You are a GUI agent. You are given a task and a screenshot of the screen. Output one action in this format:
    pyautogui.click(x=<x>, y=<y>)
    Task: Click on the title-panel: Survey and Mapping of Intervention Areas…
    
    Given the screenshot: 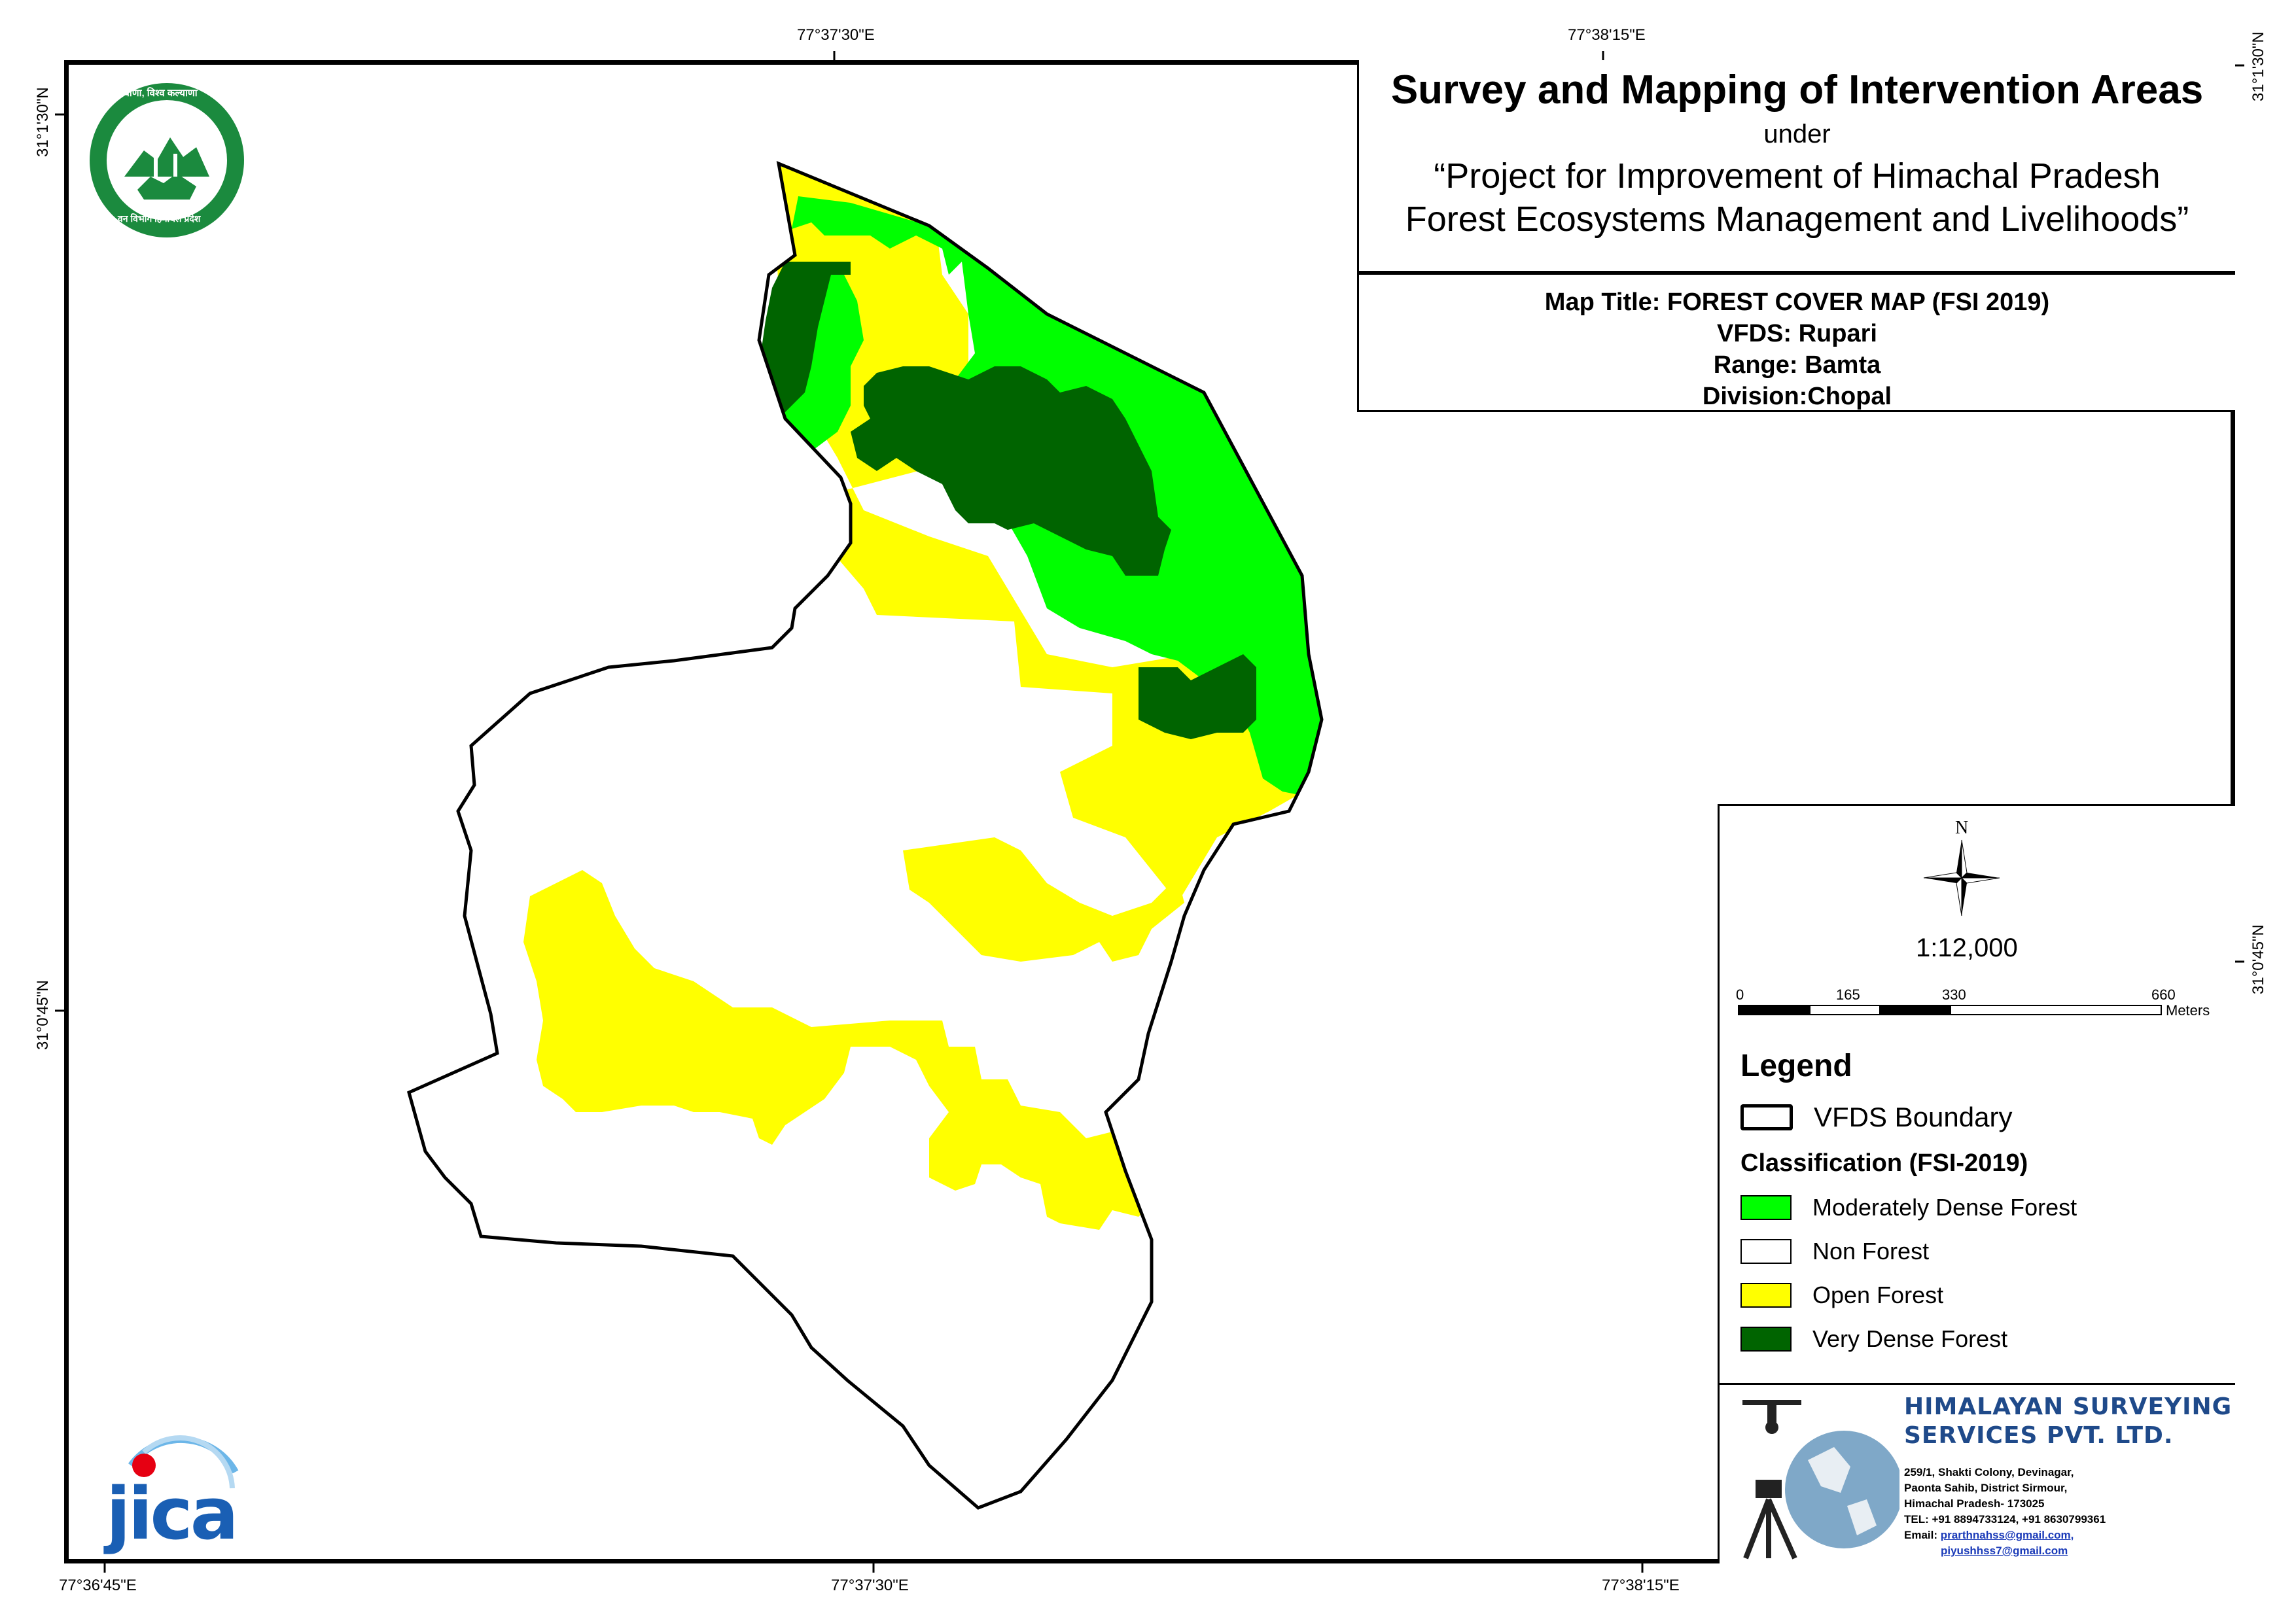 What is the action you would take?
    pyautogui.click(x=1796, y=167)
    